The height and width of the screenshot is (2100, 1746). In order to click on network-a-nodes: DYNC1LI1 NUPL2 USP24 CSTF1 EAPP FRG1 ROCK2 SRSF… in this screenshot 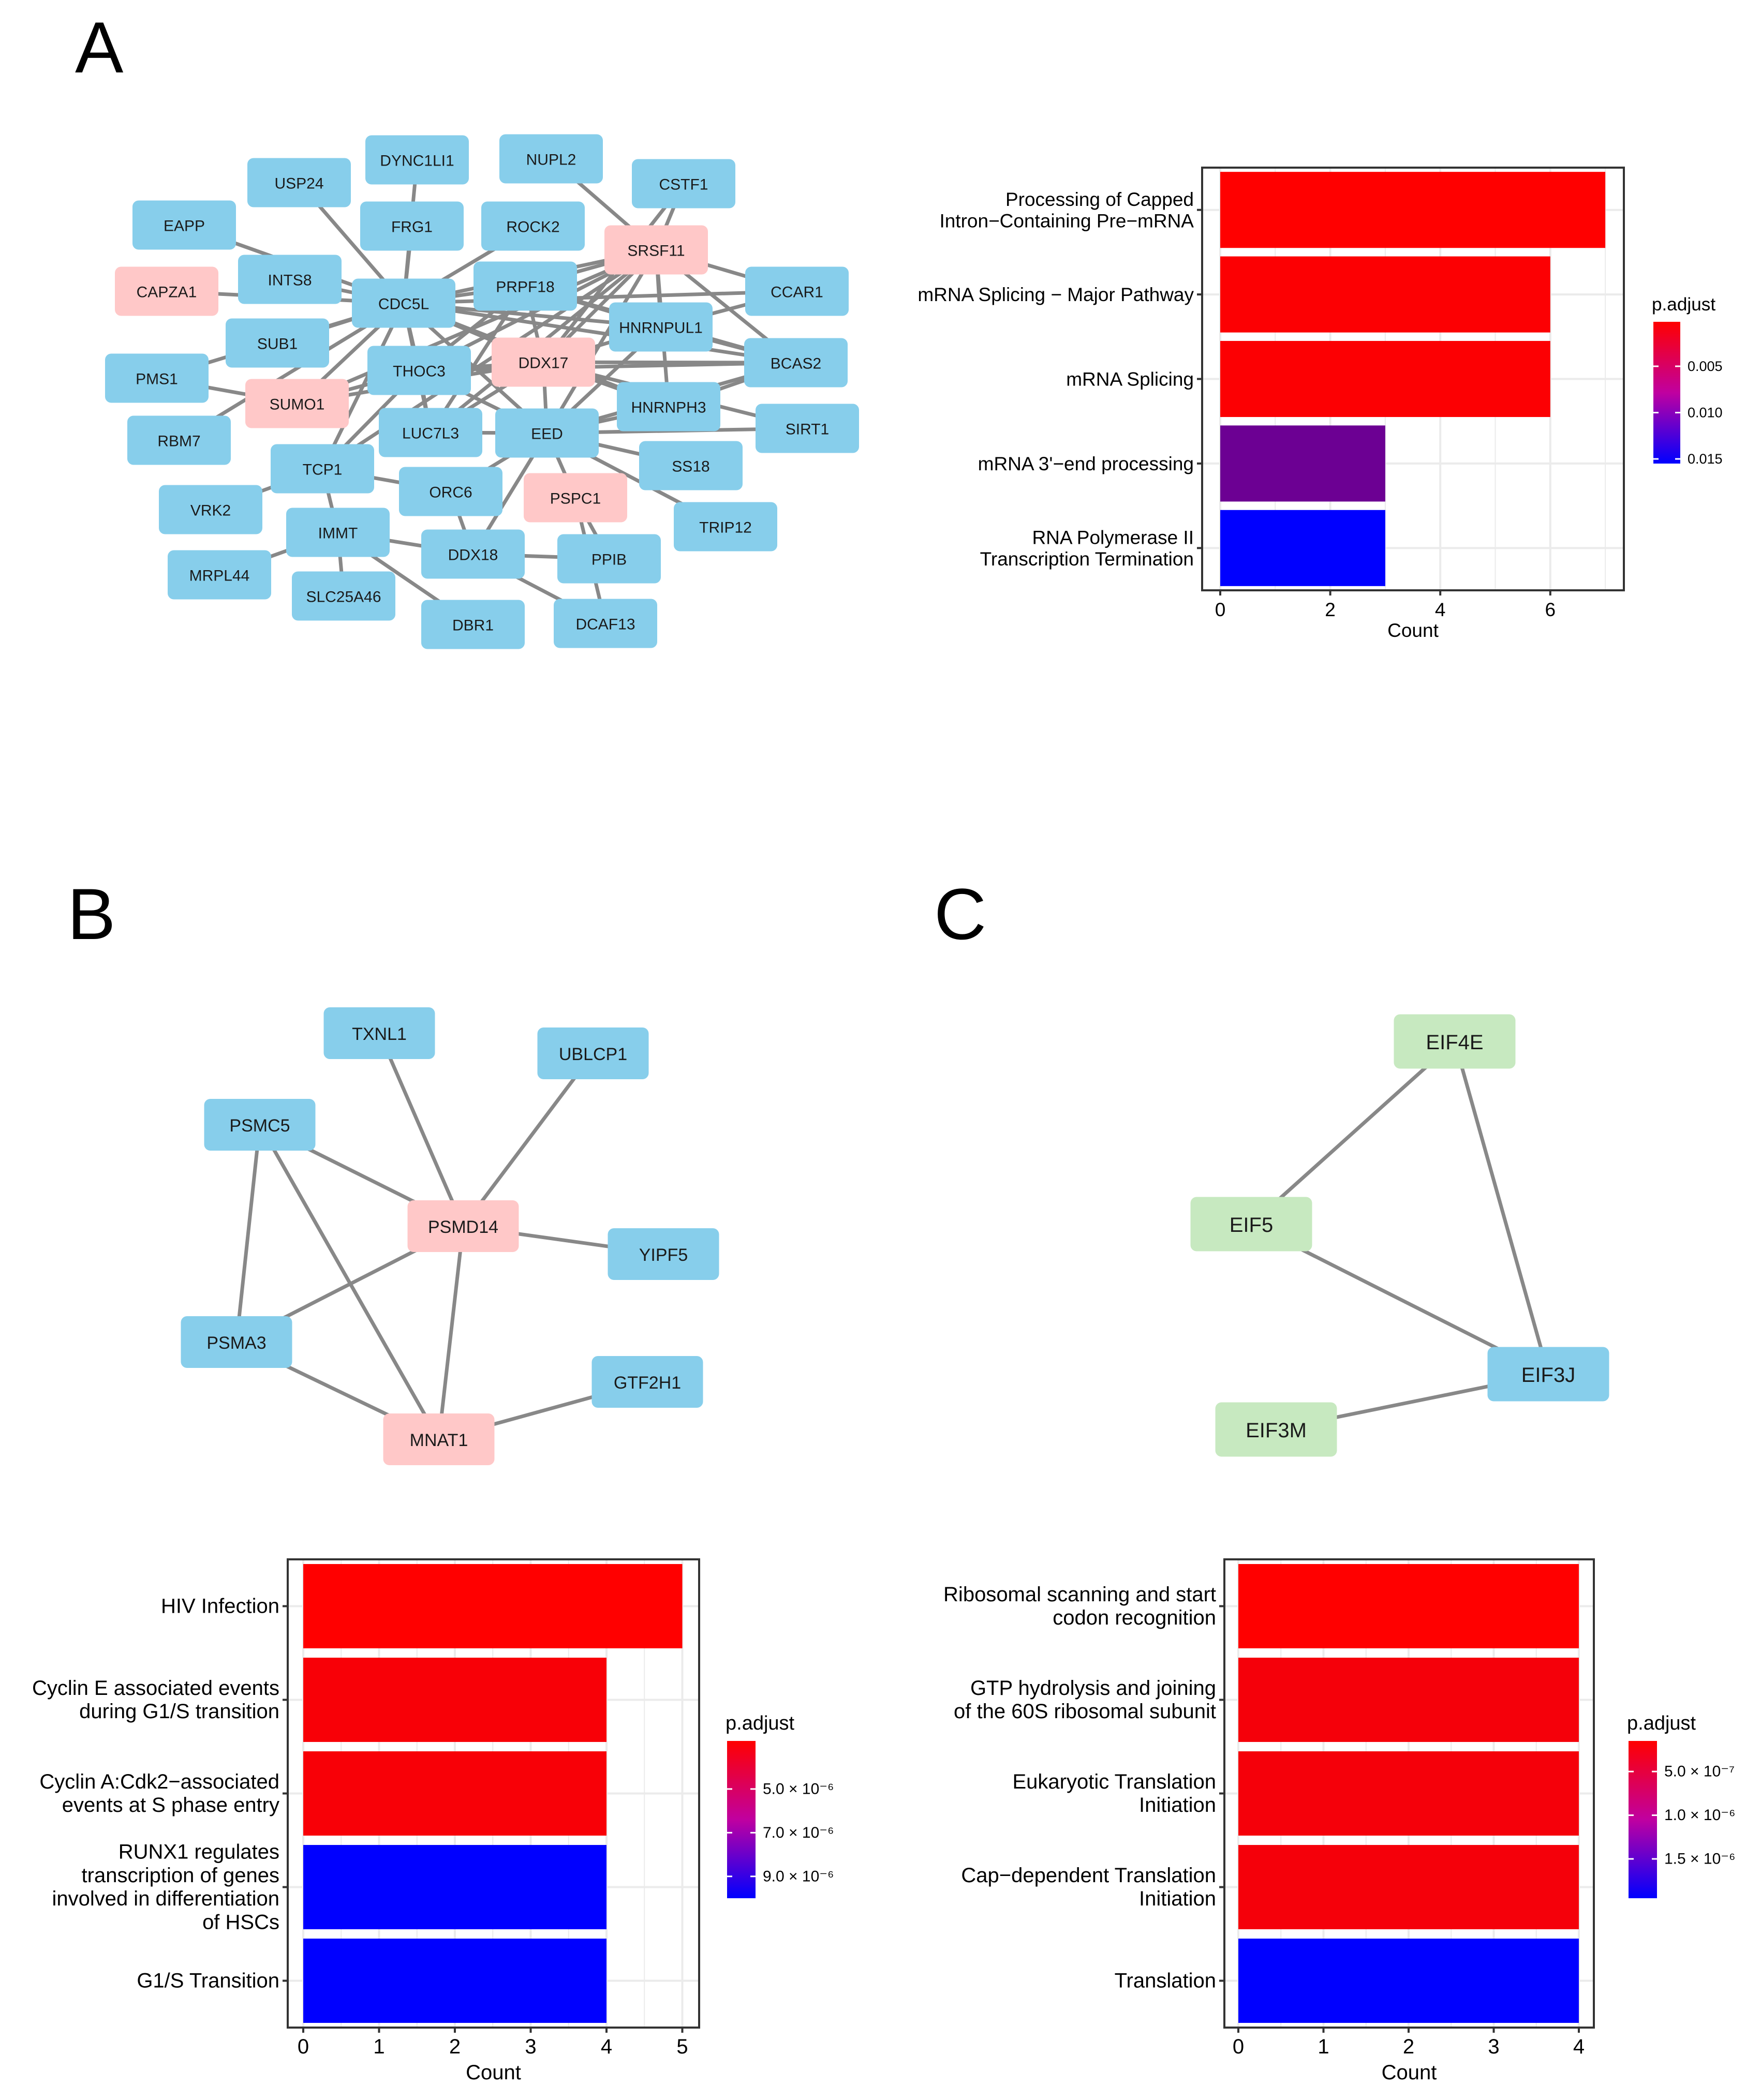, I will do `click(482, 391)`.